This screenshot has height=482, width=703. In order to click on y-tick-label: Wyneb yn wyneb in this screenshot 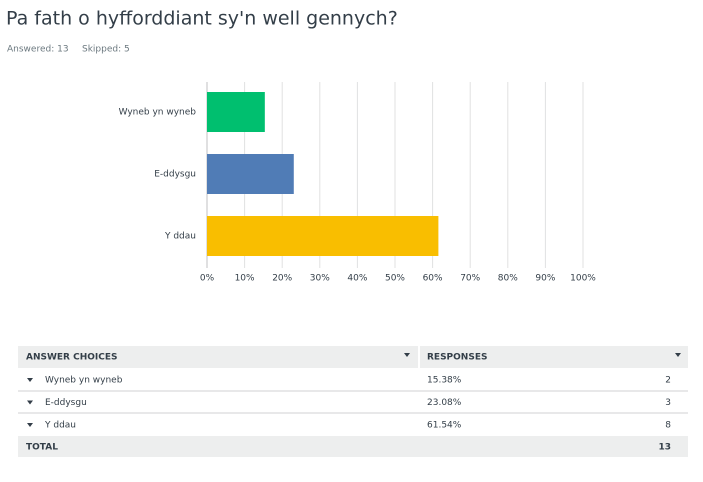, I will do `click(158, 113)`.